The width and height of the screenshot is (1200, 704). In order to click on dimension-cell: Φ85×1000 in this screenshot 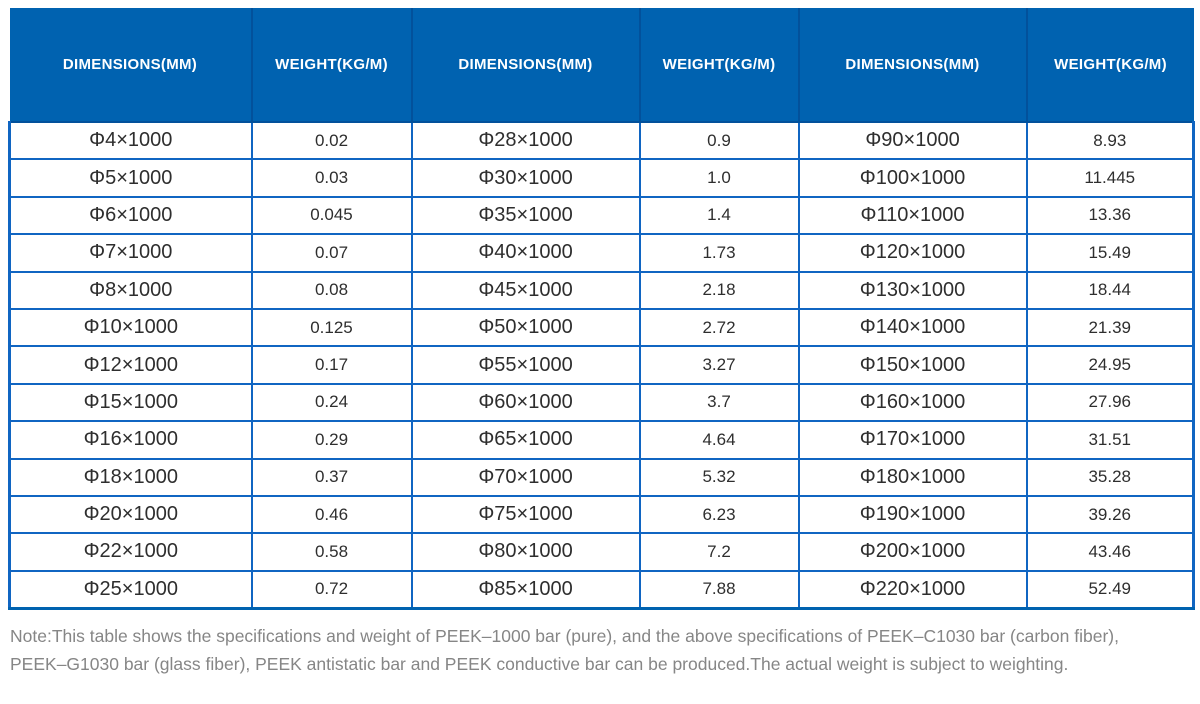, I will do `click(525, 589)`.